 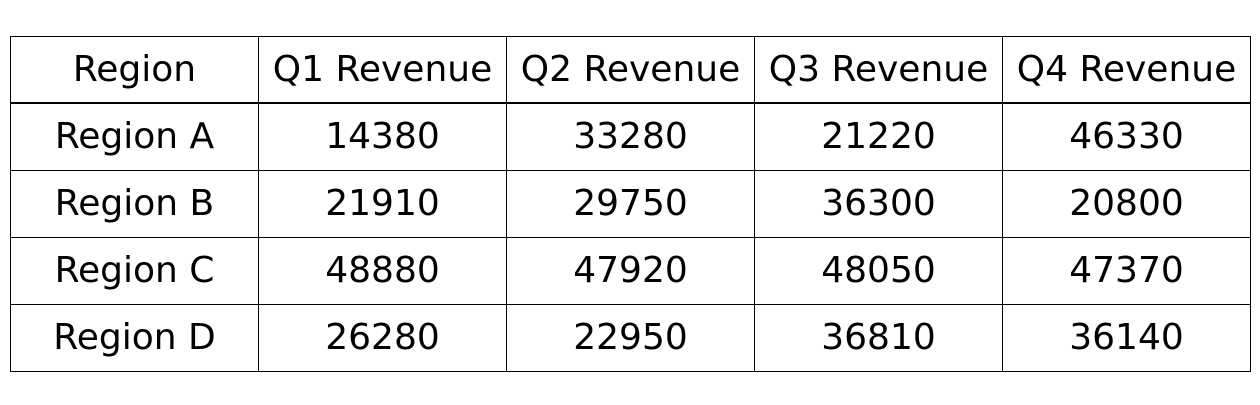 I want to click on column-header-q2-revenue: Q2 Revenue, so click(x=630, y=70).